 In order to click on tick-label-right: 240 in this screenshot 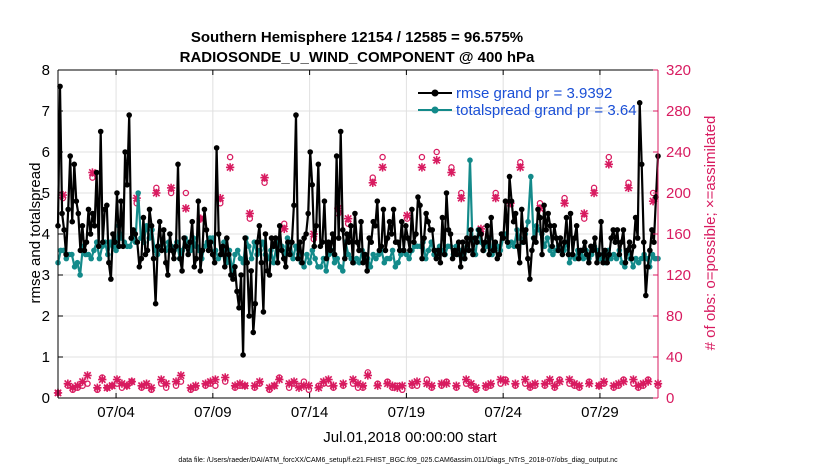, I will do `click(678, 152)`.